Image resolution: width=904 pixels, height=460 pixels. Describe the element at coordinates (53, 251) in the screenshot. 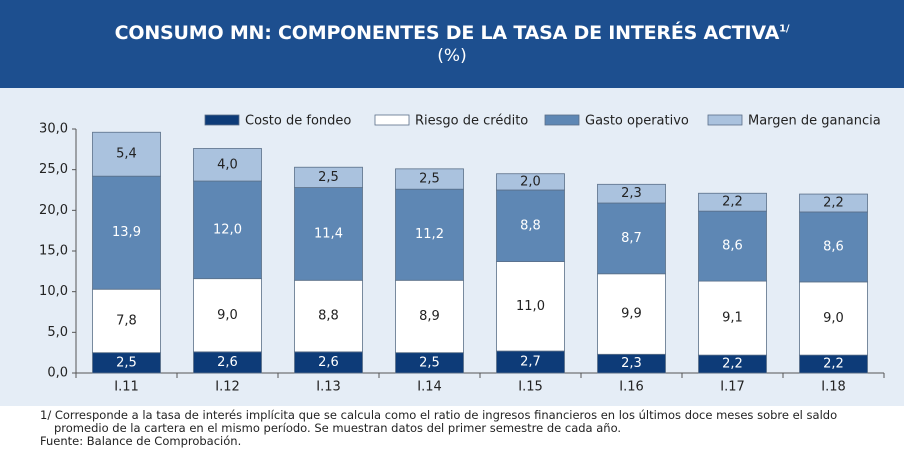

I see `y-tick-label: 15,0` at that location.